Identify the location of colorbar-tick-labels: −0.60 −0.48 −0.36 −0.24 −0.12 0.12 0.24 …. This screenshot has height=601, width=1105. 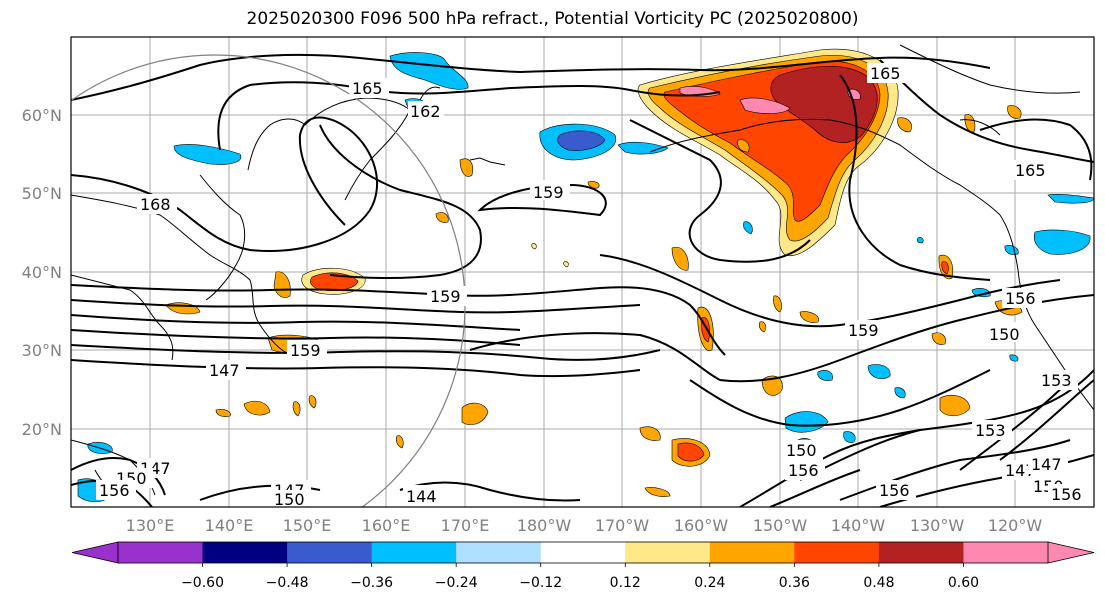
(580, 583).